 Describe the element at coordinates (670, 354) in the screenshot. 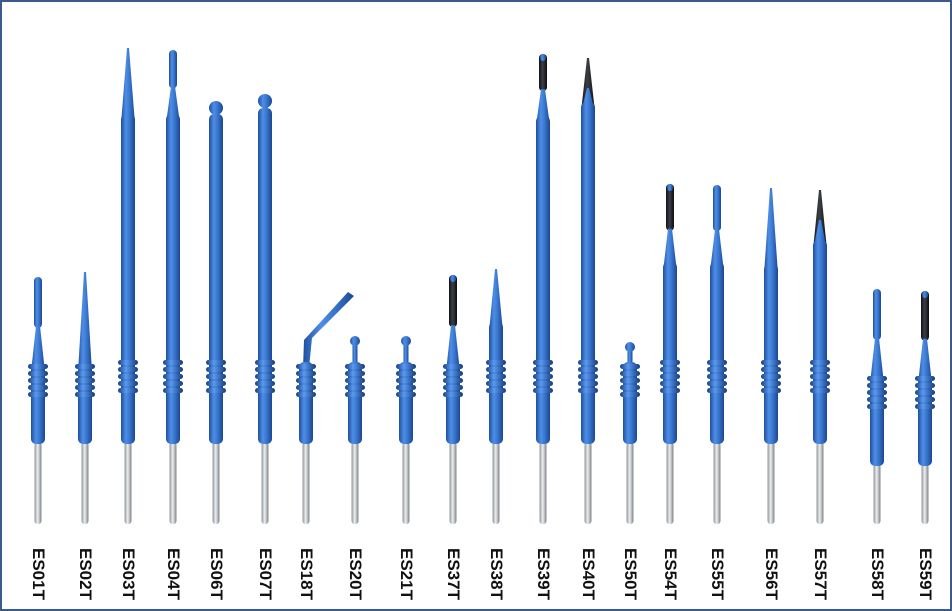

I see `electrode-es54t` at that location.